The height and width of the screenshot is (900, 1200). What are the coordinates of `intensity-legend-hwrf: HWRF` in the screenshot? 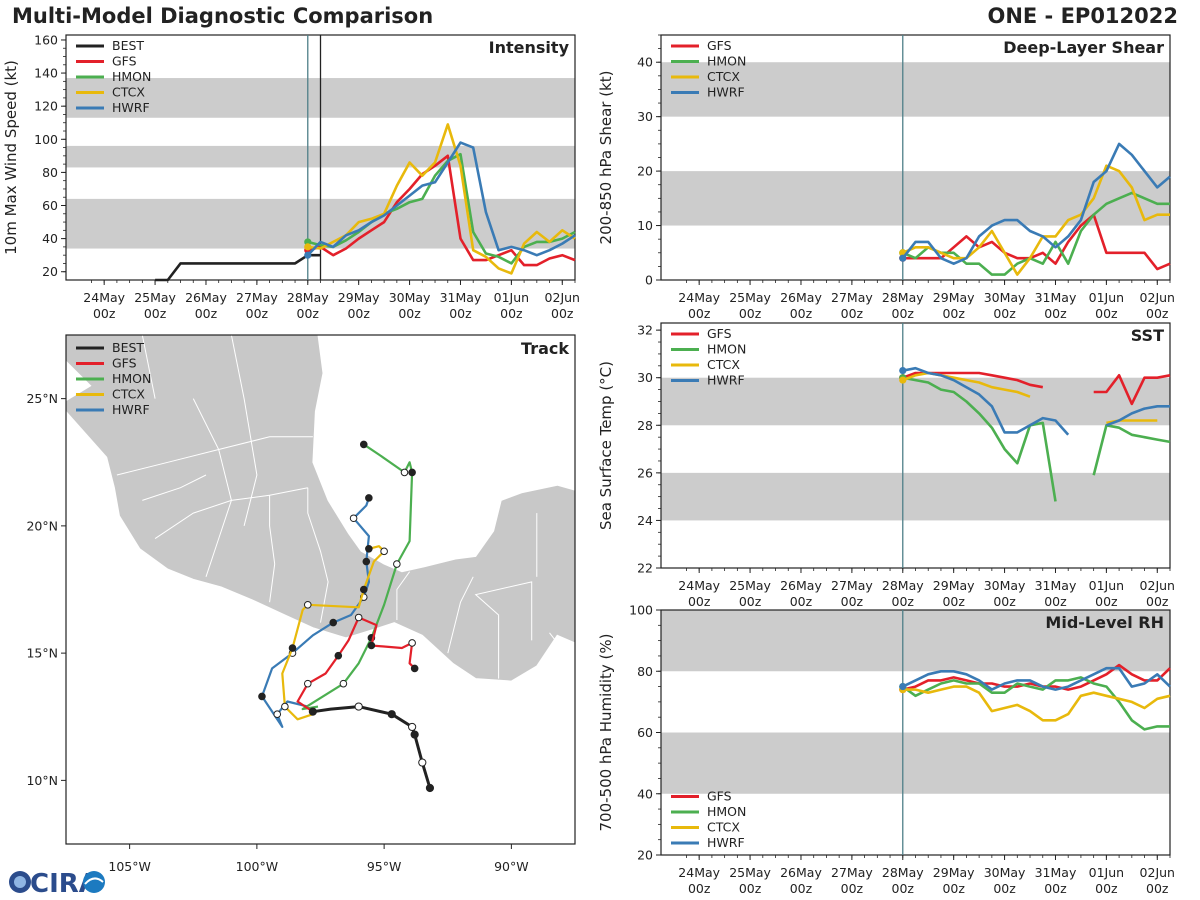 It's located at (131, 107).